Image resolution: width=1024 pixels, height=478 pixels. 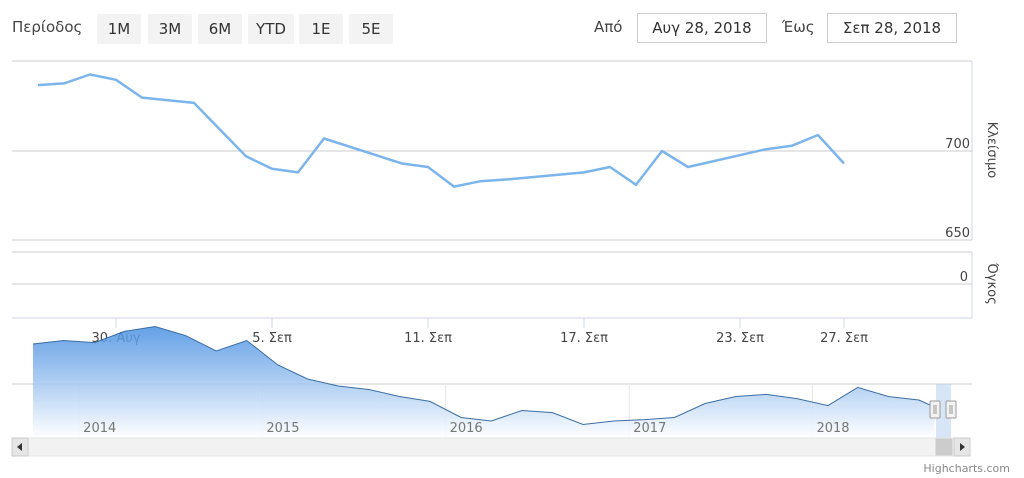 I want to click on navigator-year-label: 2016, so click(x=466, y=428).